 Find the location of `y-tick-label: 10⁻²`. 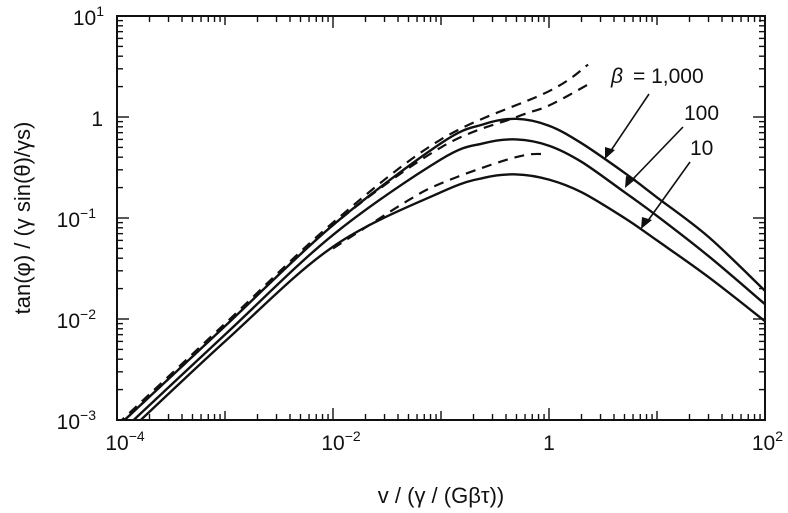

y-tick-label: 10⁻² is located at coordinates (77, 319).